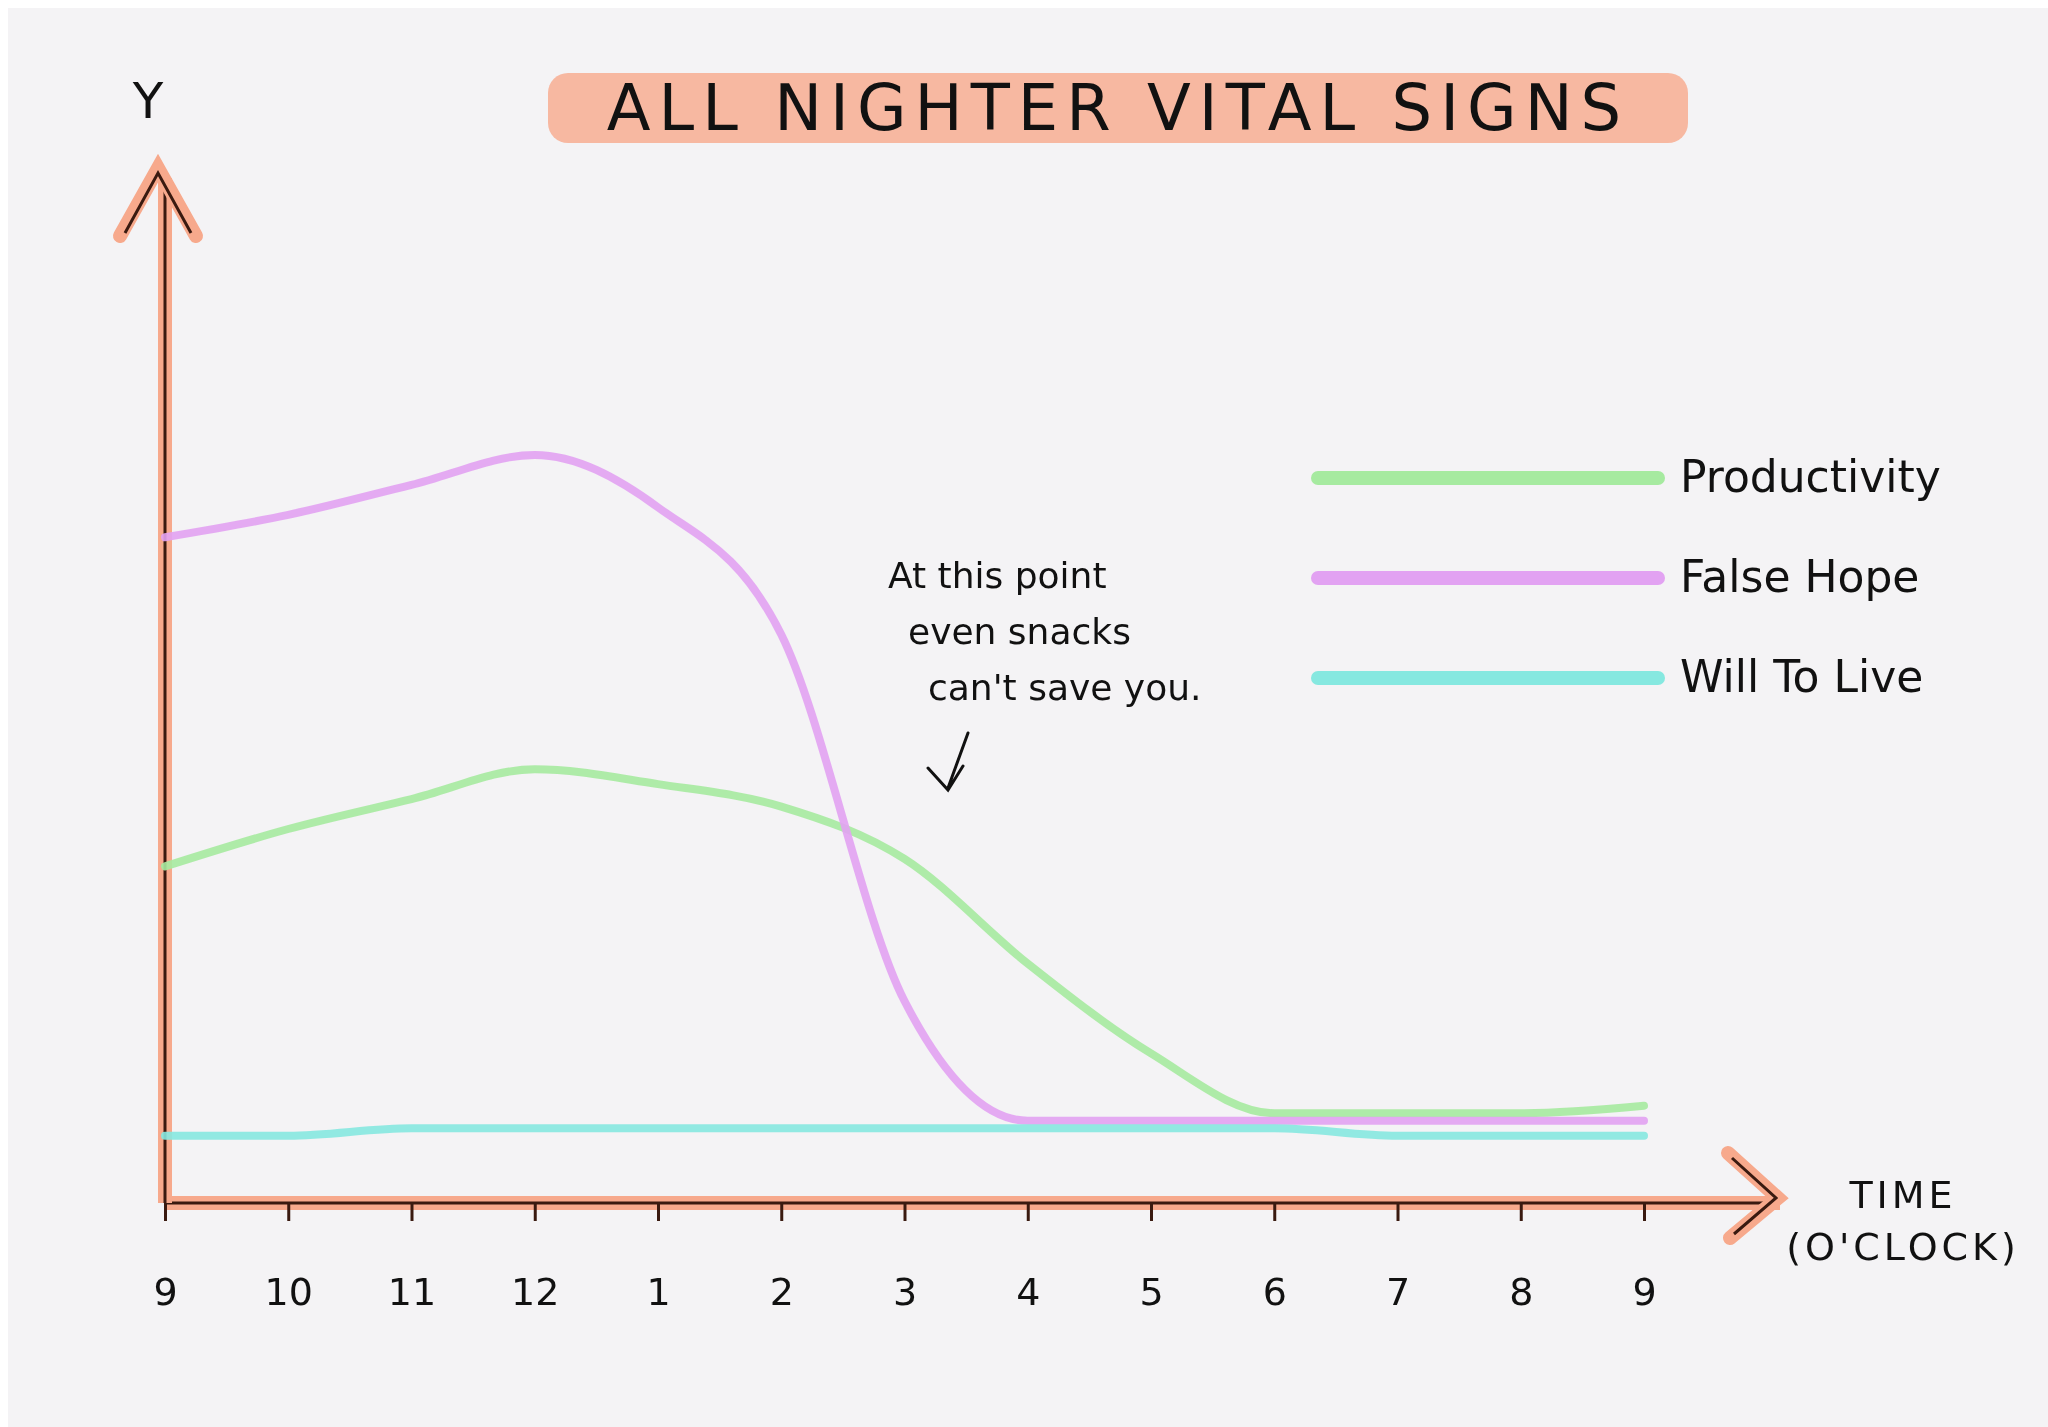  Describe the element at coordinates (781, 1291) in the screenshot. I see `x-tick-label: 2` at that location.